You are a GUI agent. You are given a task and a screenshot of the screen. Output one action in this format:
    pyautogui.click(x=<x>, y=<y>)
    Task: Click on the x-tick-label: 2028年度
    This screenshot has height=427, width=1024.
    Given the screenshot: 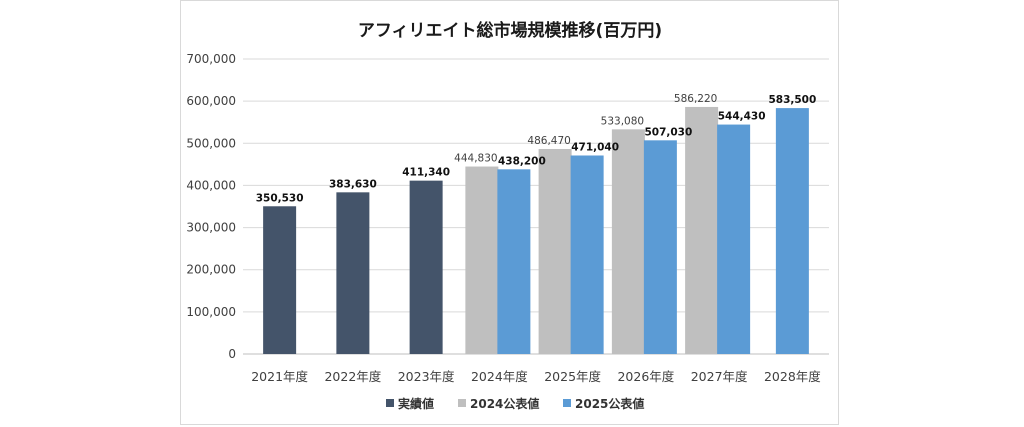 What is the action you would take?
    pyautogui.click(x=792, y=376)
    